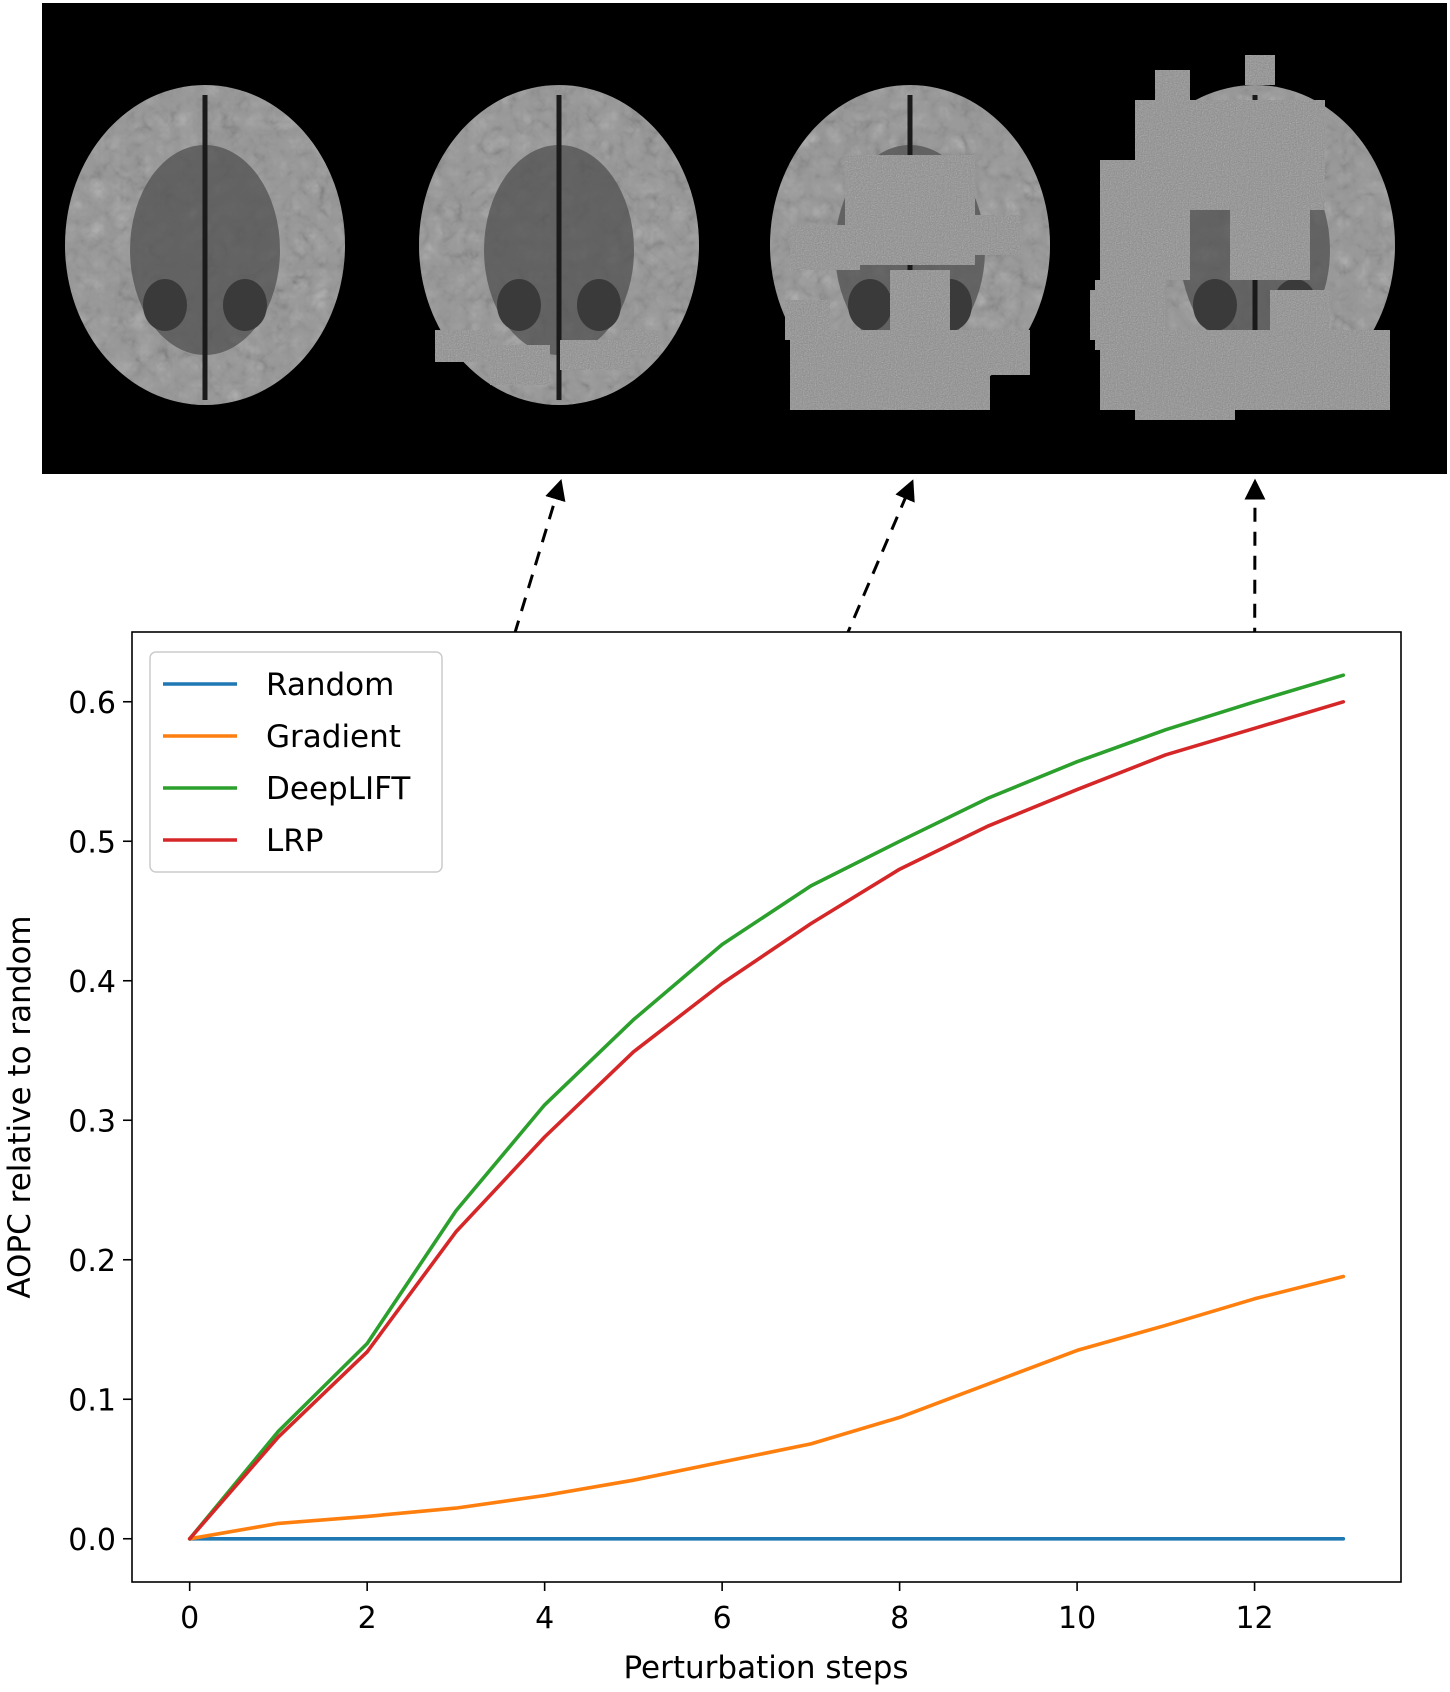 This screenshot has height=1692, width=1450. I want to click on legend-label-gradient: Gradient, so click(333, 737).